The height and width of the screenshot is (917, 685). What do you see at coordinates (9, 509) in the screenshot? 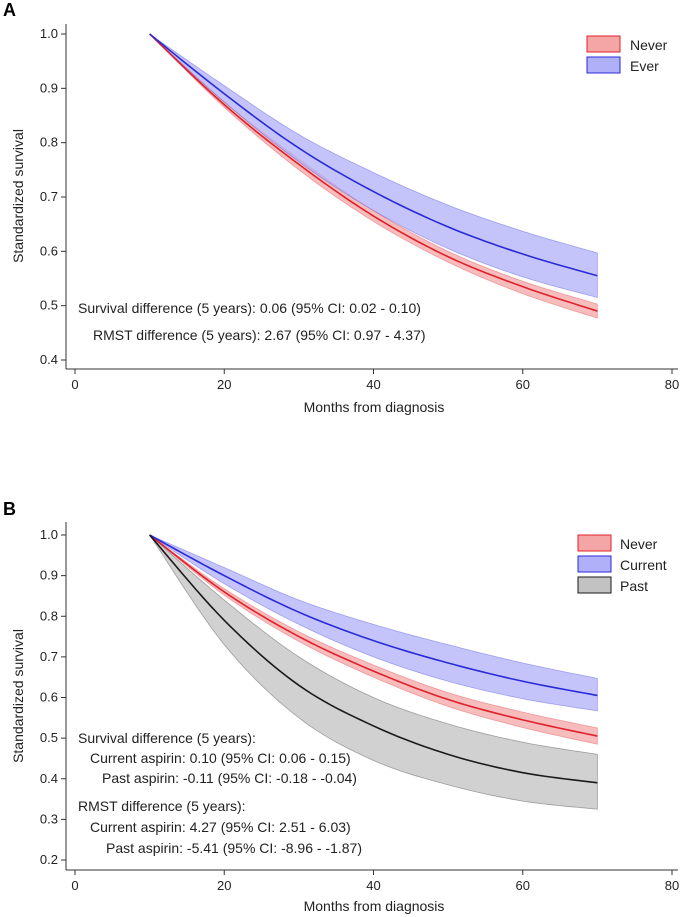
I see `panel-label-b: B` at bounding box center [9, 509].